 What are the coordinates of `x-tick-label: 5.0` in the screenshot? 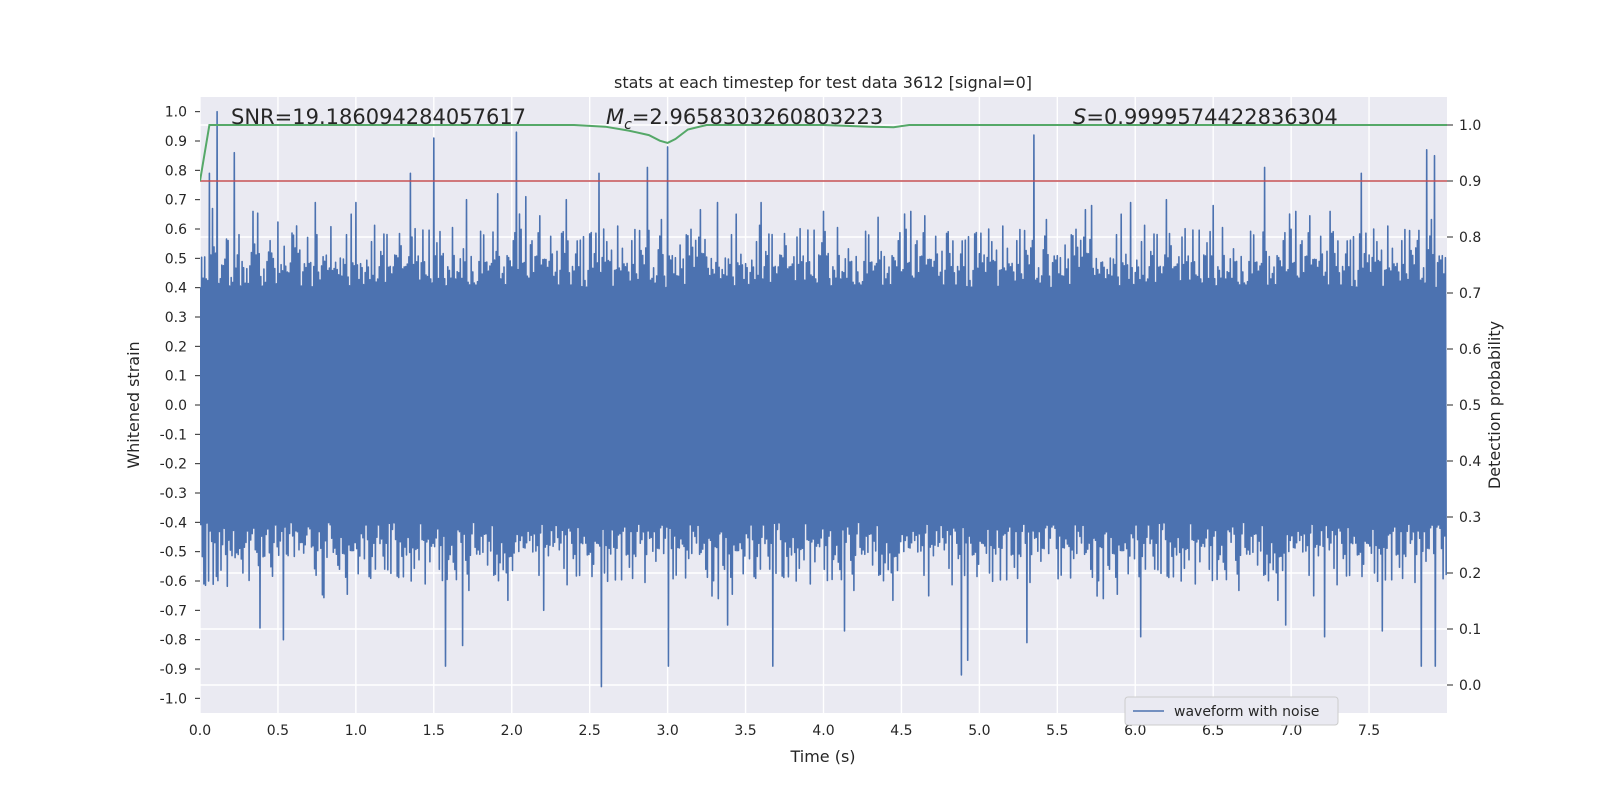 It's located at (979, 731).